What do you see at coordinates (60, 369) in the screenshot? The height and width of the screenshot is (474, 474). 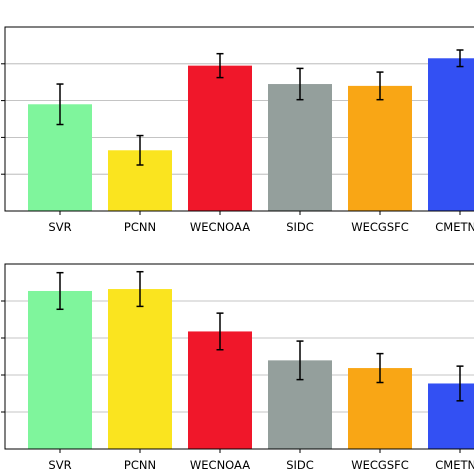 I see `bar-svr` at bounding box center [60, 369].